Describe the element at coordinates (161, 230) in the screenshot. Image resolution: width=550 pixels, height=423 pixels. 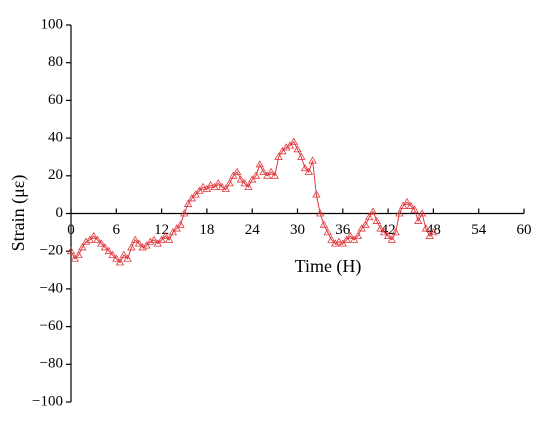
I see `x-tick-label: 12` at that location.